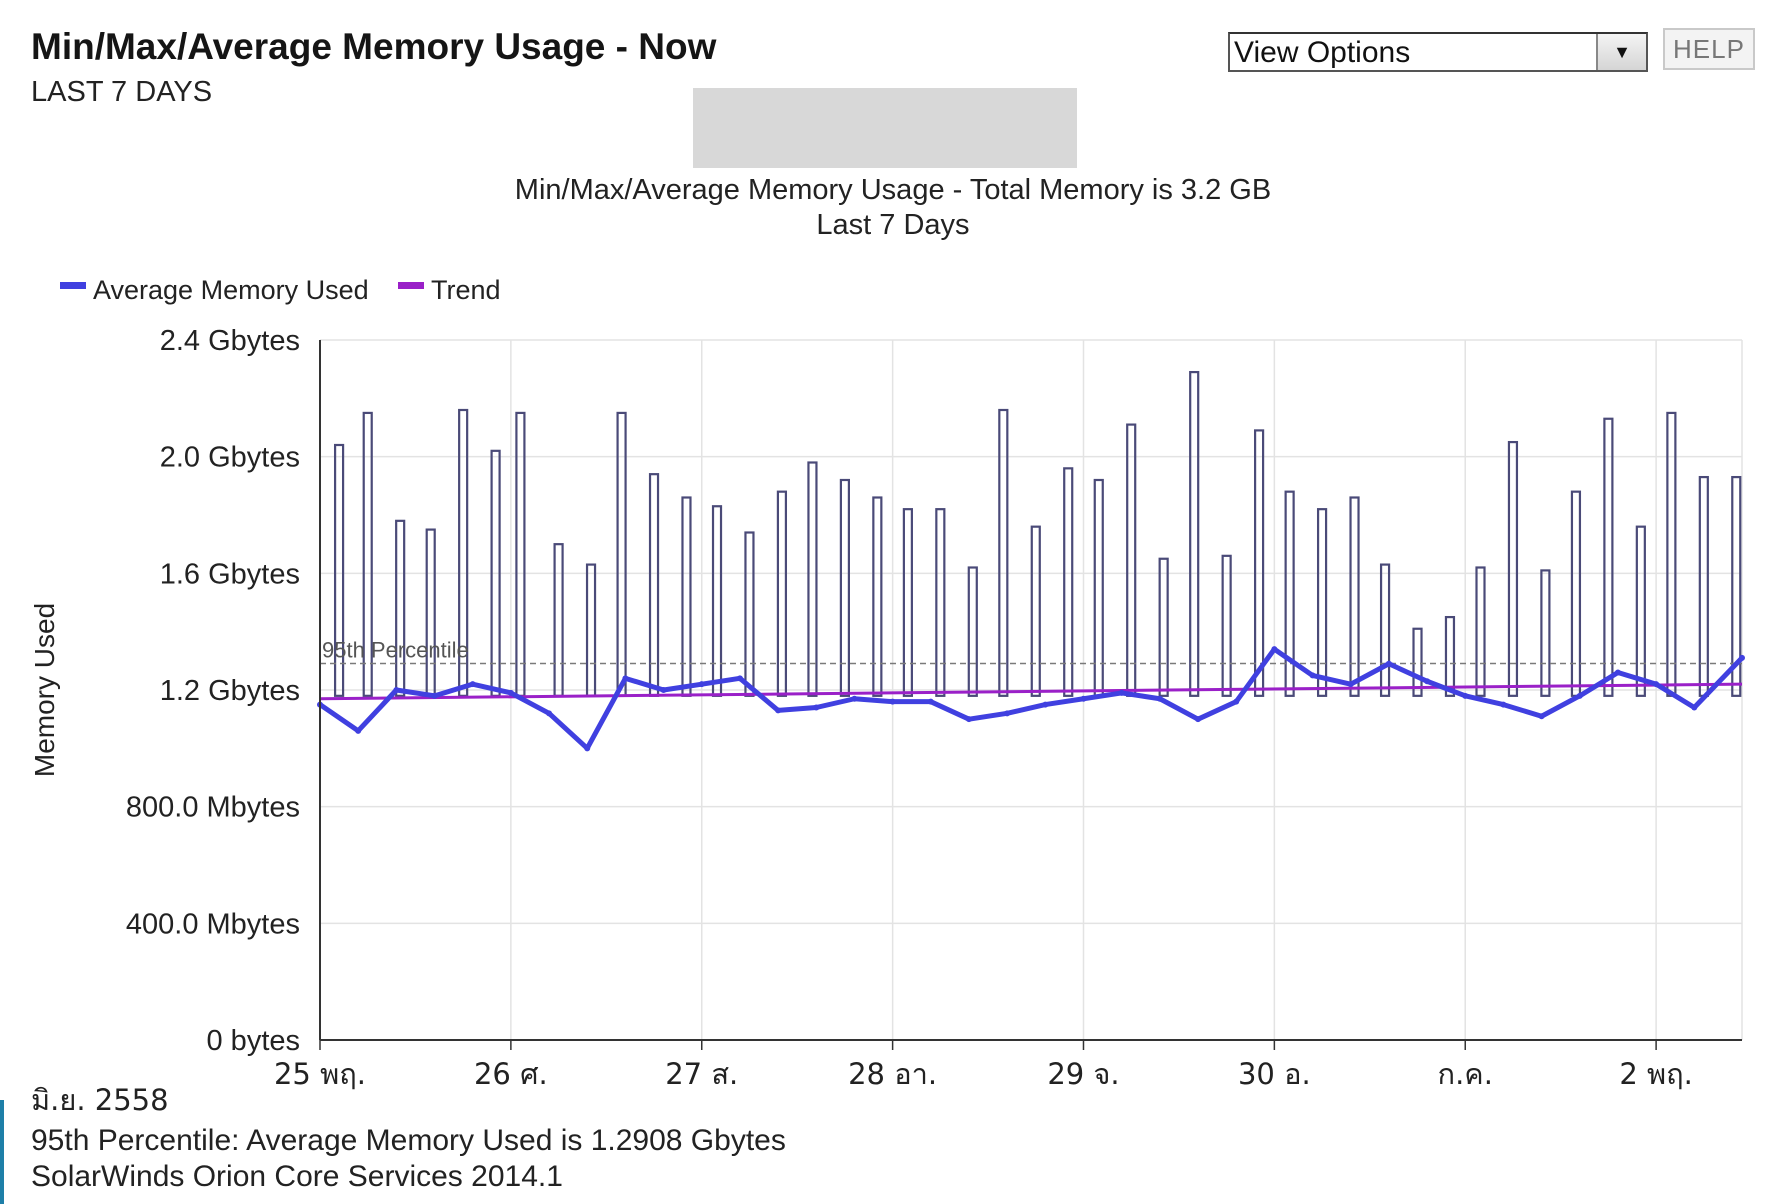 The height and width of the screenshot is (1204, 1786). Describe the element at coordinates (2, 1152) in the screenshot. I see `page-edge-bar` at that location.